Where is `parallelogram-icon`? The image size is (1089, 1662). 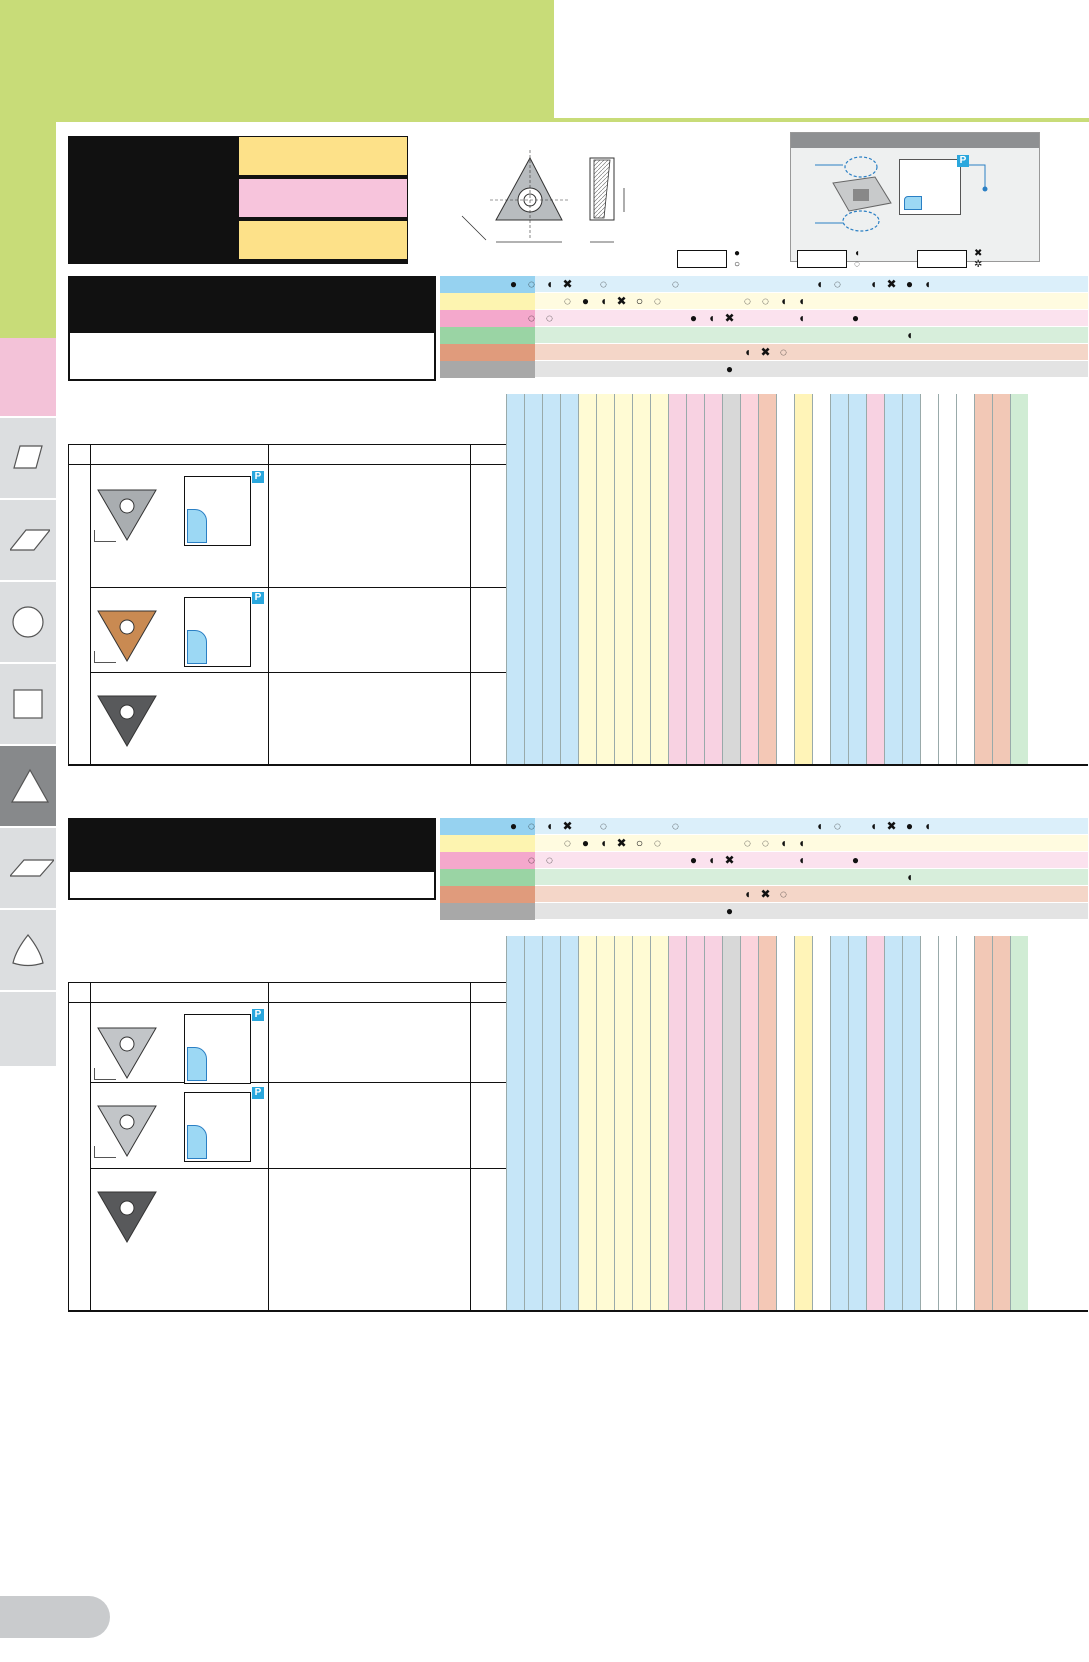
parallelogram-icon is located at coordinates (28, 457).